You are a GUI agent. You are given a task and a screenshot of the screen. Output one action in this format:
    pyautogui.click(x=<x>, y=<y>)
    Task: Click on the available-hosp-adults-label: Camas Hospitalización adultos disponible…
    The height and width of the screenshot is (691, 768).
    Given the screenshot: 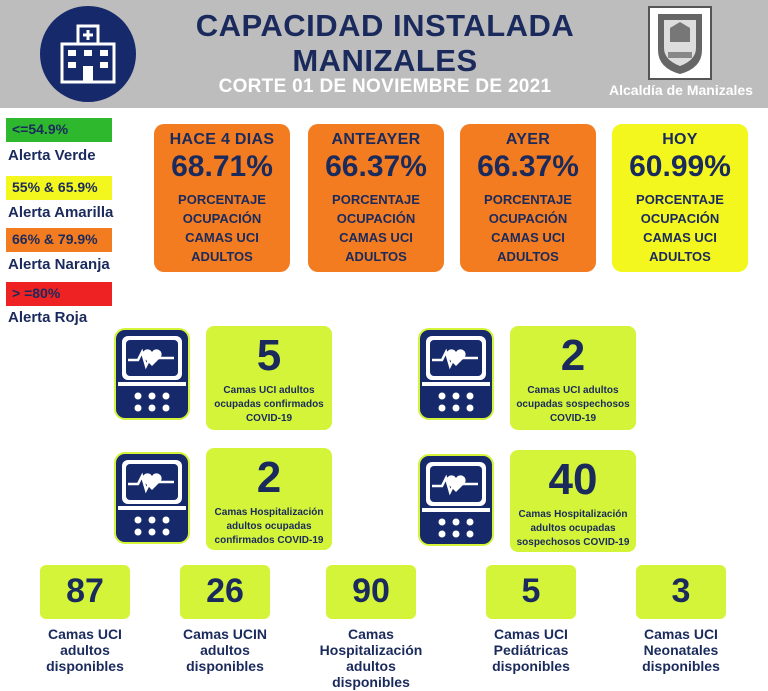 What is the action you would take?
    pyautogui.click(x=371, y=658)
    